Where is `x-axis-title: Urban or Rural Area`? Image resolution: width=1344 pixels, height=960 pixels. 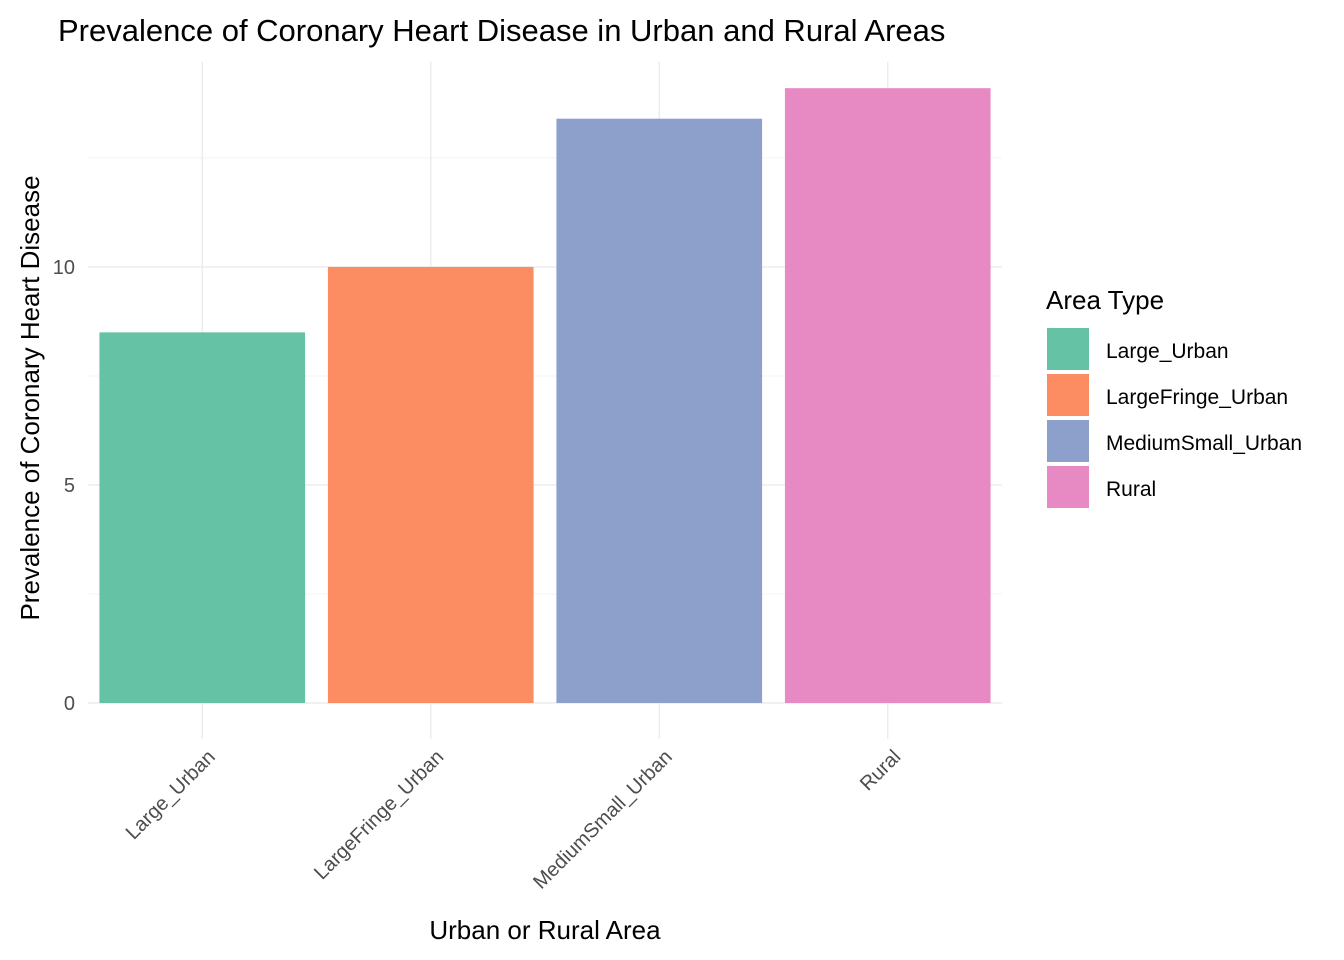 x-axis-title: Urban or Rural Area is located at coordinates (545, 930).